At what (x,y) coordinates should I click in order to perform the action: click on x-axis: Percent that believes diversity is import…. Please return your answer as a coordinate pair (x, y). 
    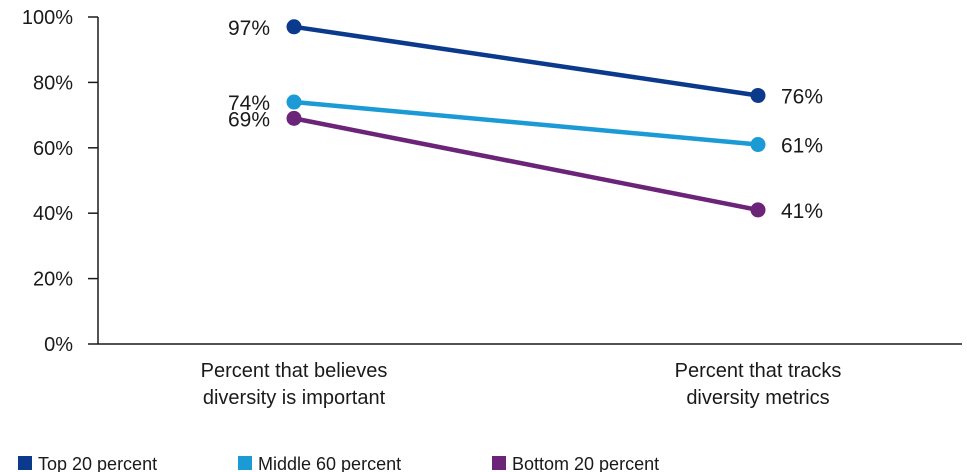
    Looking at the image, I should click on (530, 376).